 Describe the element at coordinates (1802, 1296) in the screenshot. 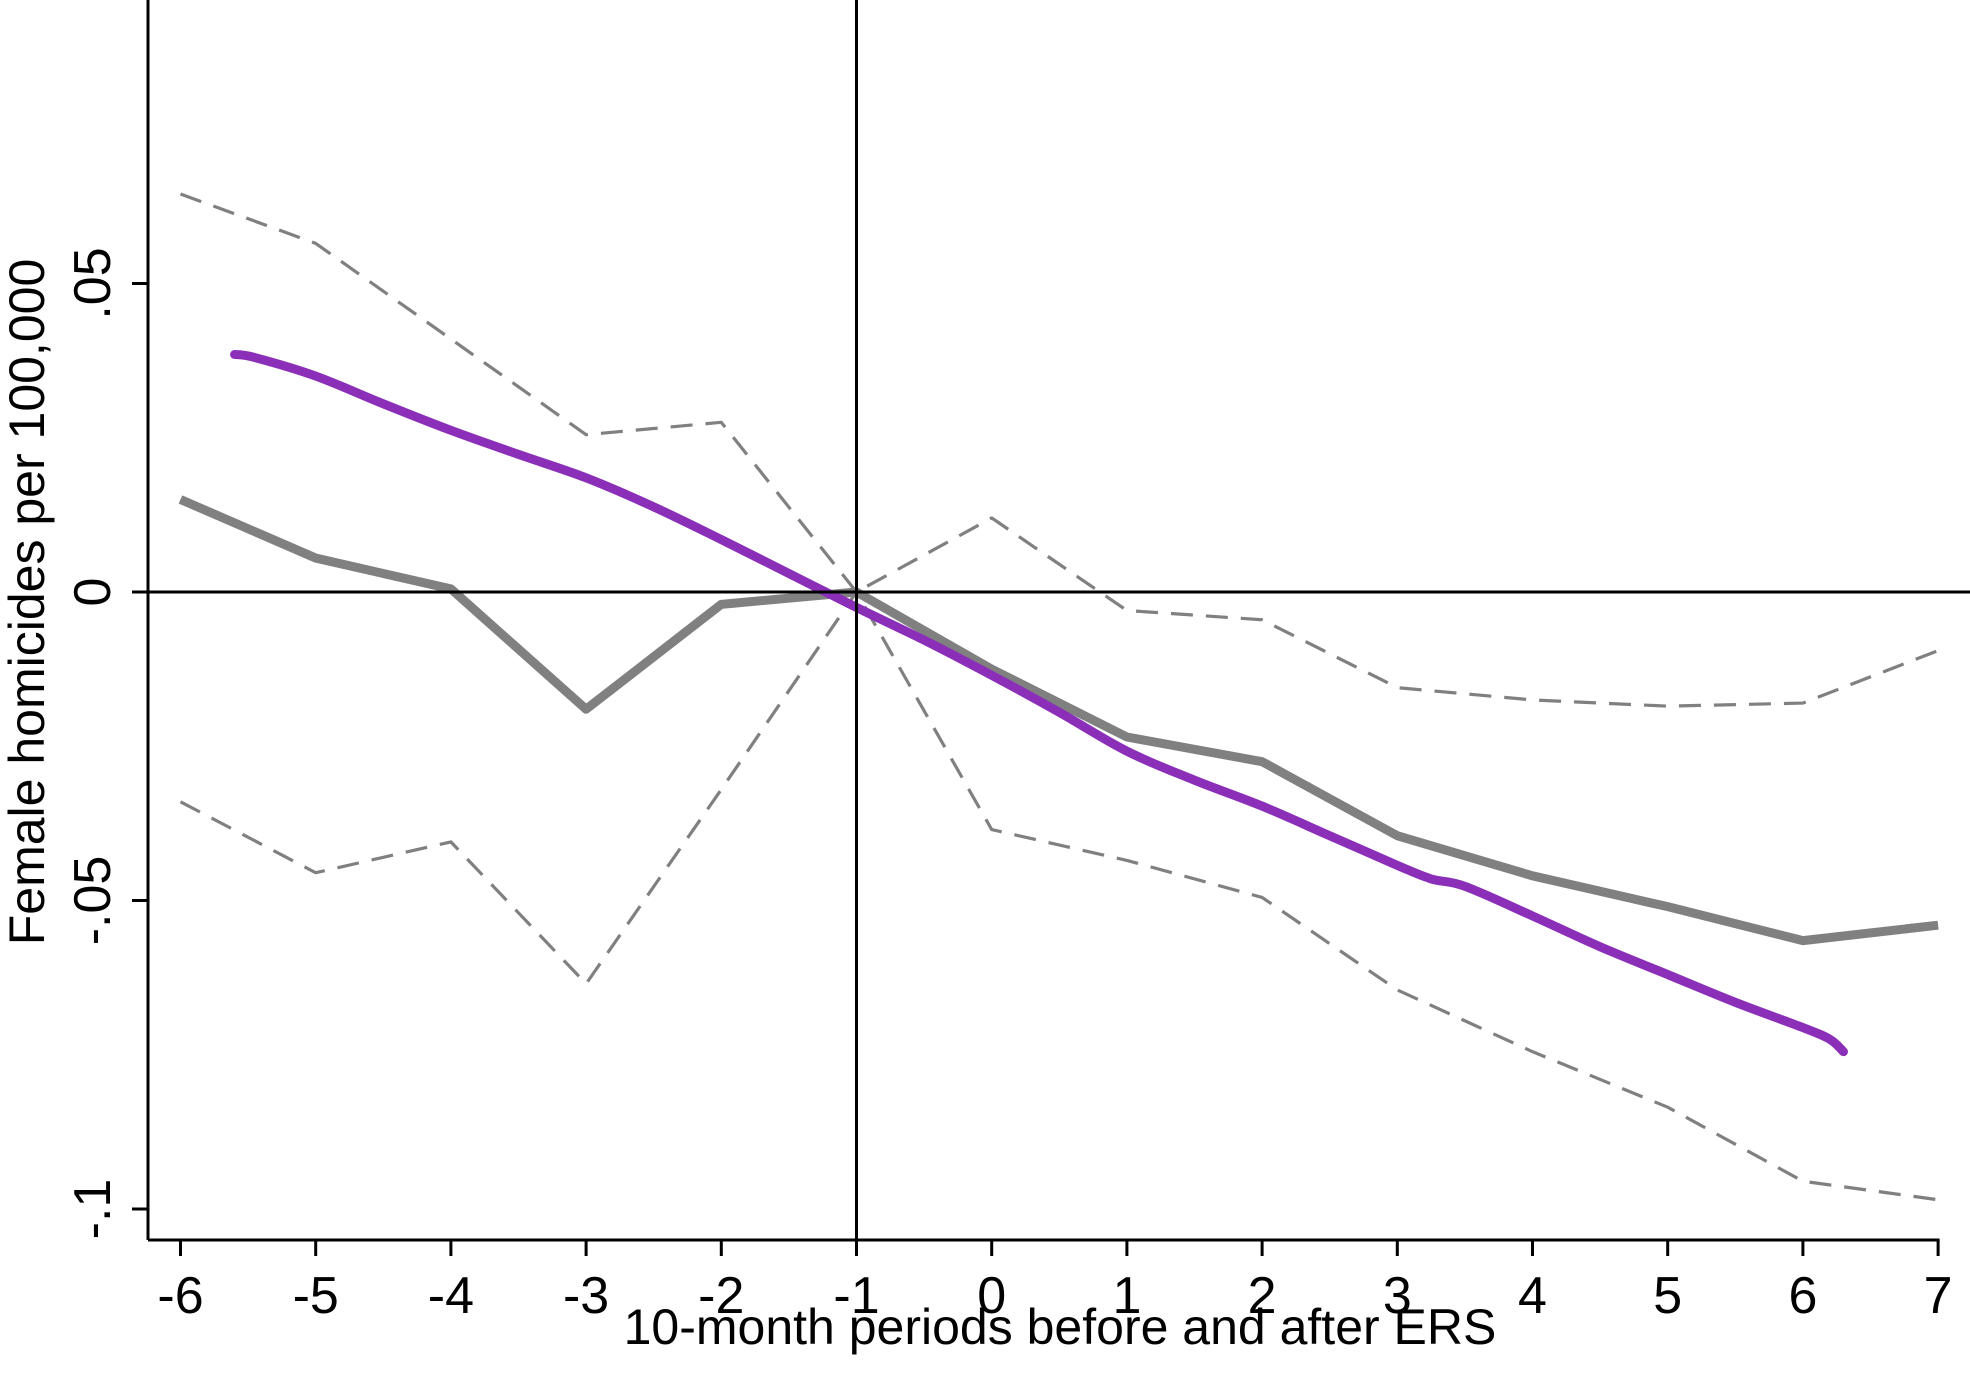

I see `x-tick-label: 6` at that location.